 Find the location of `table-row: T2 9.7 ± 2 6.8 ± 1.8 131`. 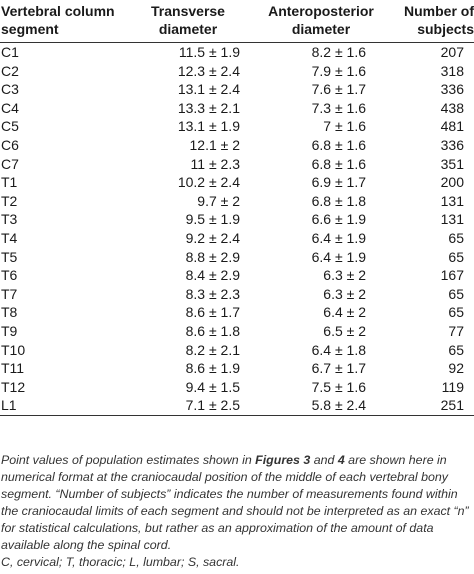

table-row: T2 9.7 ± 2 6.8 ± 1.8 131 is located at coordinates (237, 201).